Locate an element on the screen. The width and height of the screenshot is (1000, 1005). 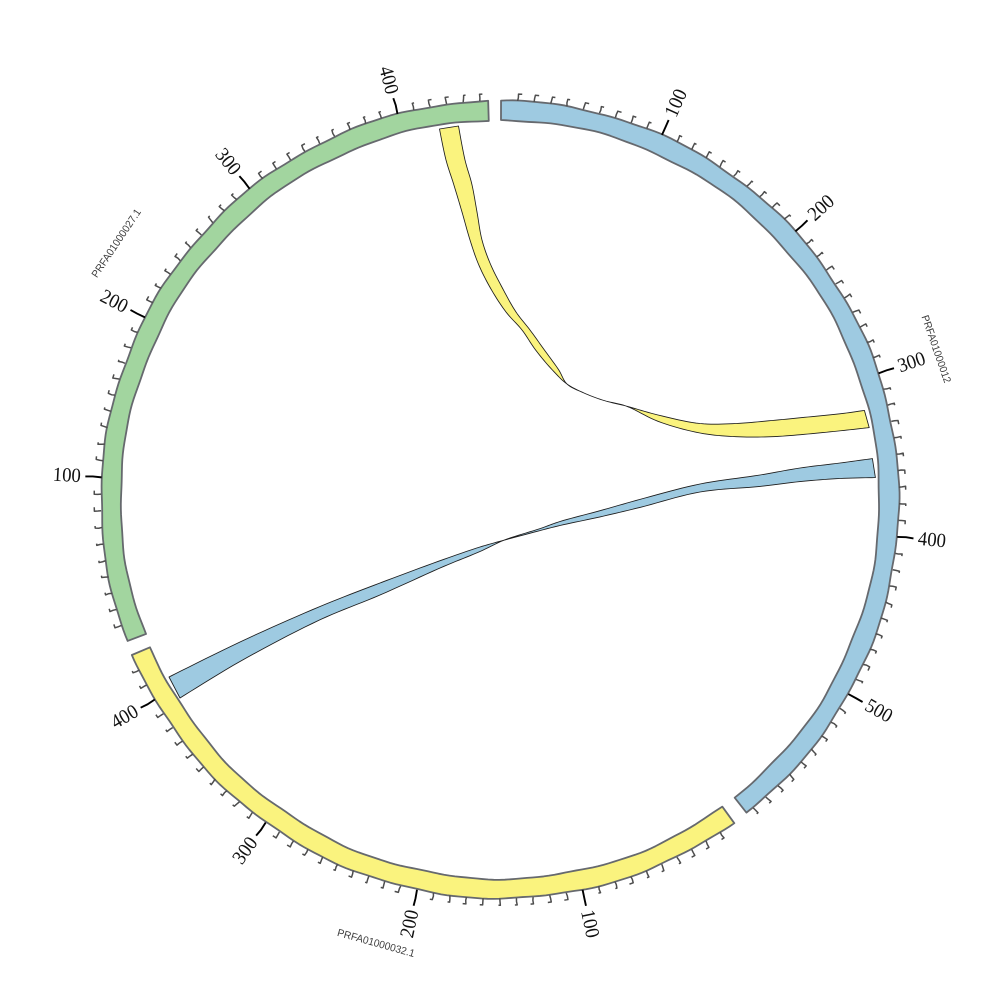
svg-text: 100 is located at coordinates (66, 476).